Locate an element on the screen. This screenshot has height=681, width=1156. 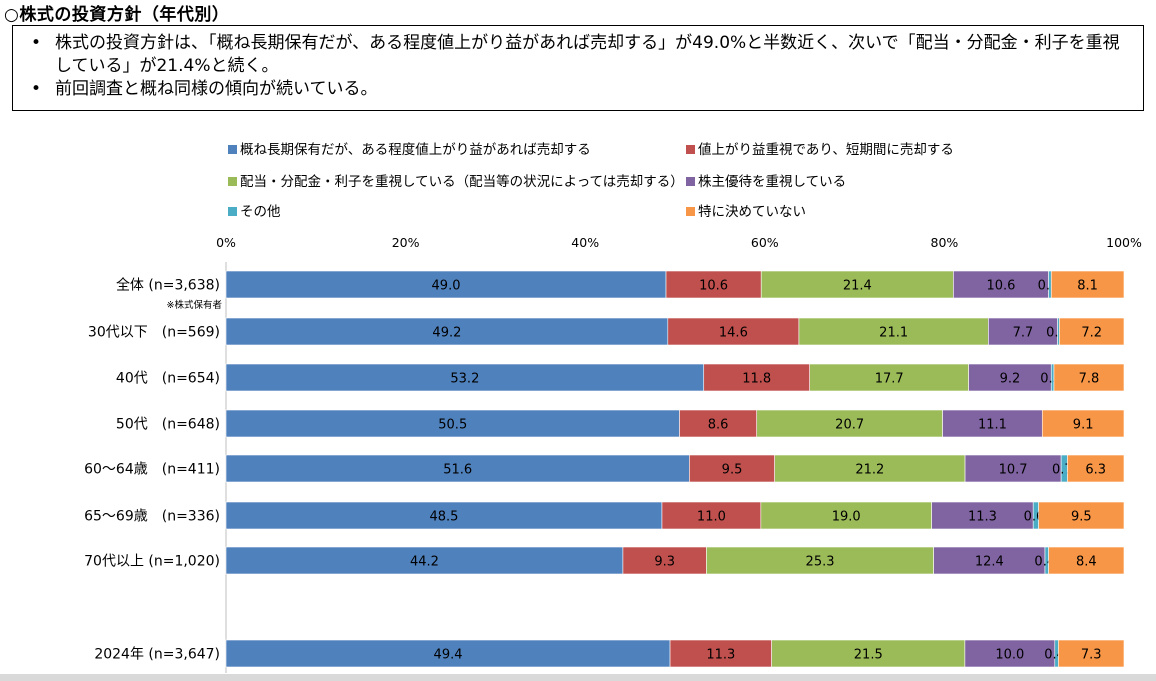
data-label: 6.3 is located at coordinates (1095, 470).